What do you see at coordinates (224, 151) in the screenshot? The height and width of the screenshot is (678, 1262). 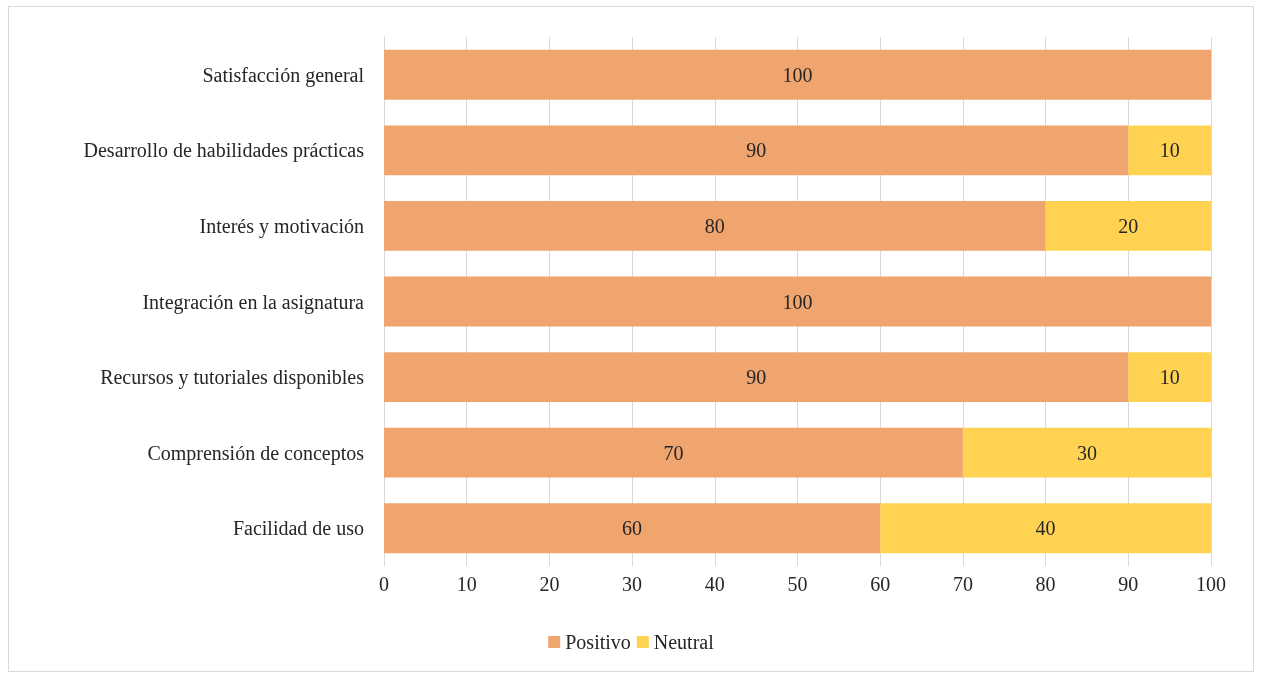 I see `y-tick-label: Desarrollo de habilidades prácticas` at bounding box center [224, 151].